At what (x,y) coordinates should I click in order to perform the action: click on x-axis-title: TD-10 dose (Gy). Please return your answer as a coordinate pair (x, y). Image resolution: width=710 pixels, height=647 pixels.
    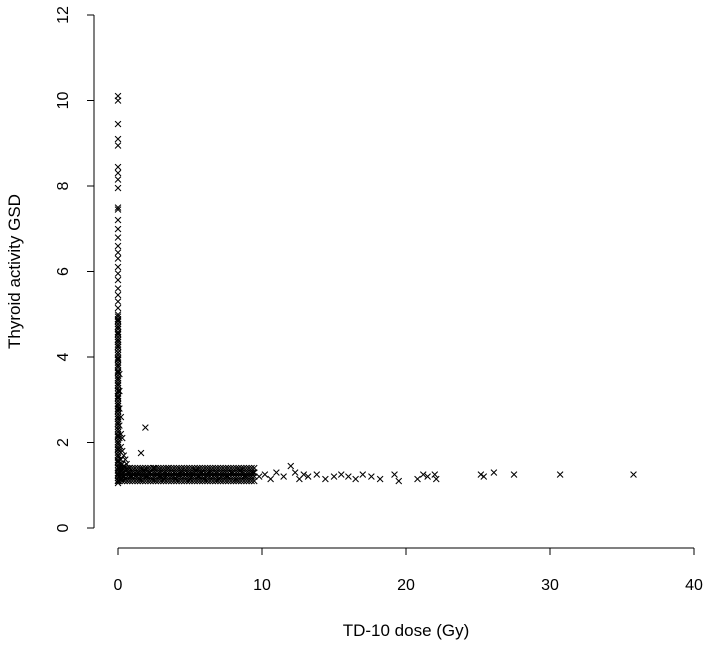
    Looking at the image, I should click on (406, 630).